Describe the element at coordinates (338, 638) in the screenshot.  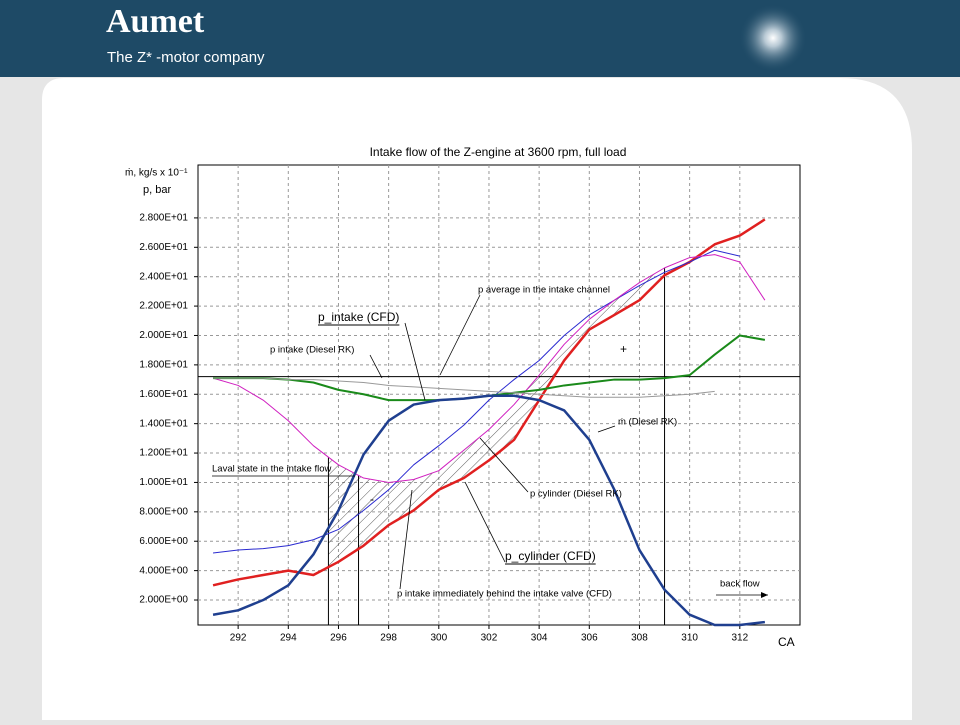
I see `x-tick-label: 296` at that location.